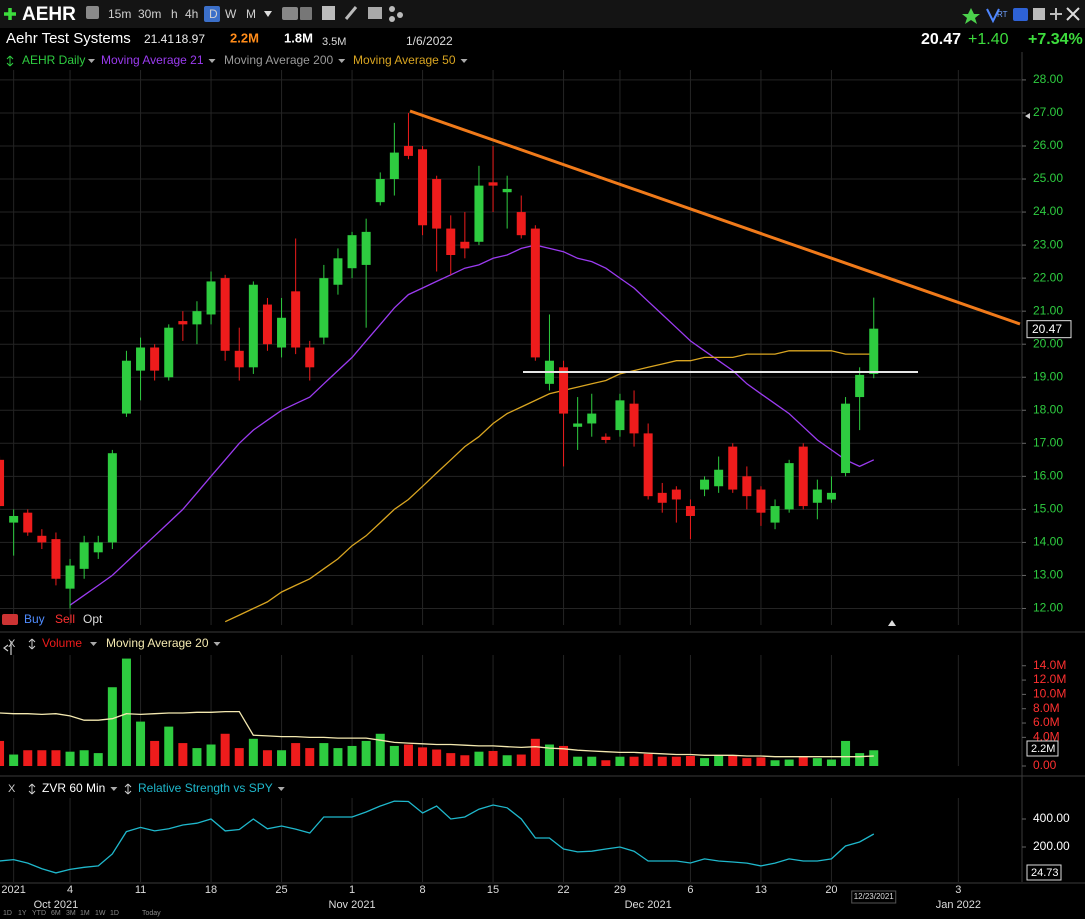 This screenshot has height=919, width=1085. Describe the element at coordinates (892, 623) in the screenshot. I see `event-marker` at that location.